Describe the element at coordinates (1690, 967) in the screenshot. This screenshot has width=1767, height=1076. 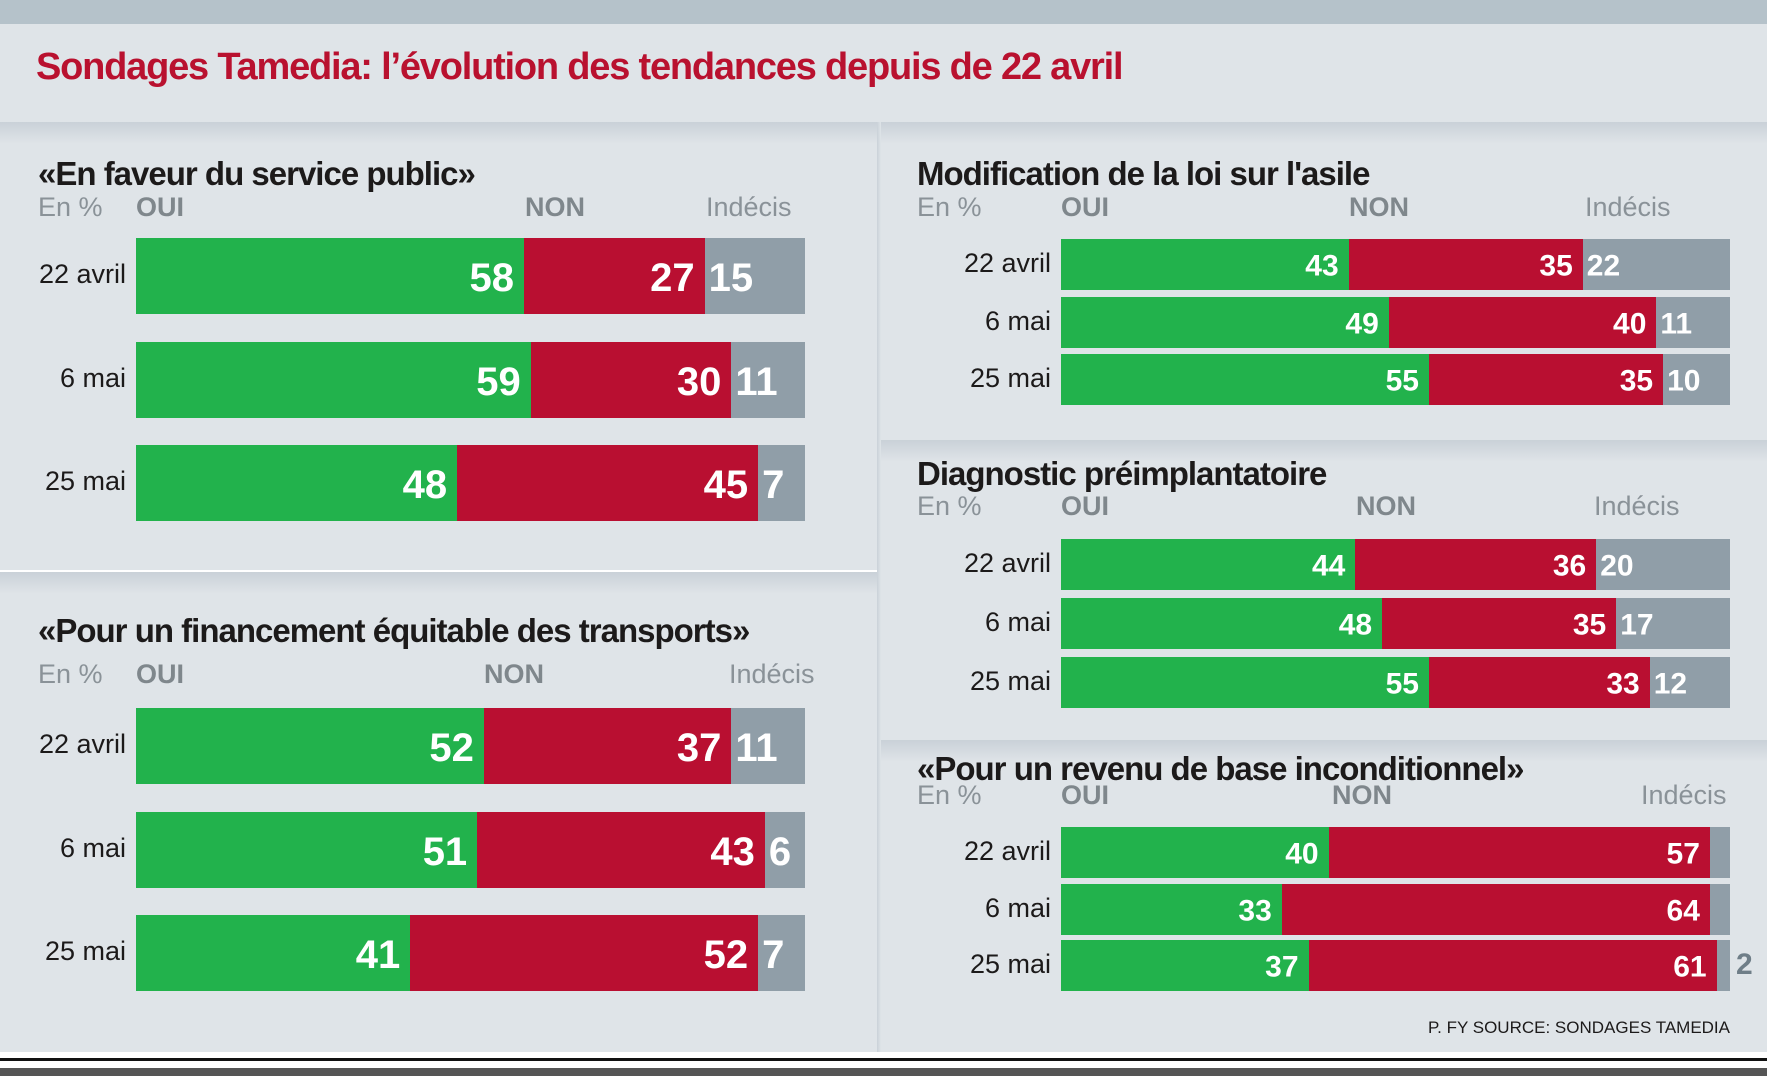
I see `data-label: 61` at that location.